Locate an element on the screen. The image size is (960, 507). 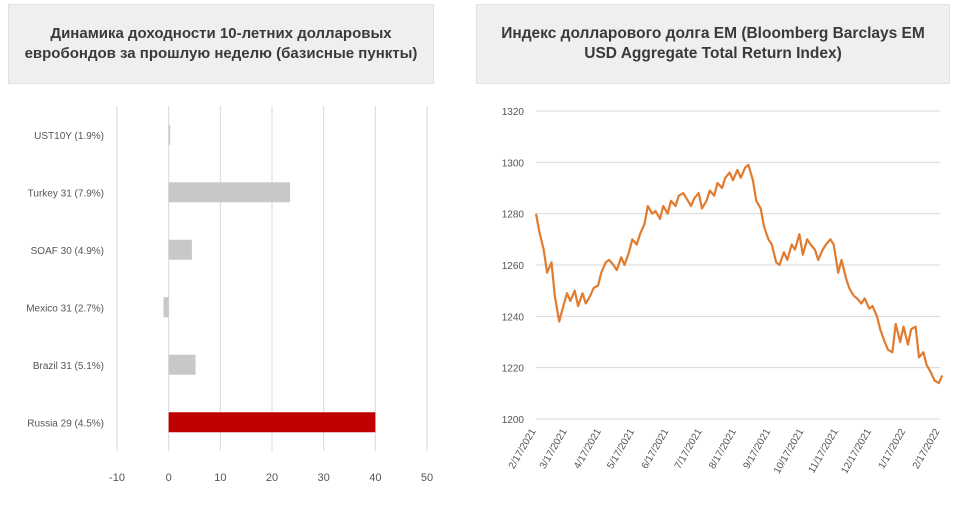
bar-category-label: Brazil 31 (5.1%) is located at coordinates (68, 366).